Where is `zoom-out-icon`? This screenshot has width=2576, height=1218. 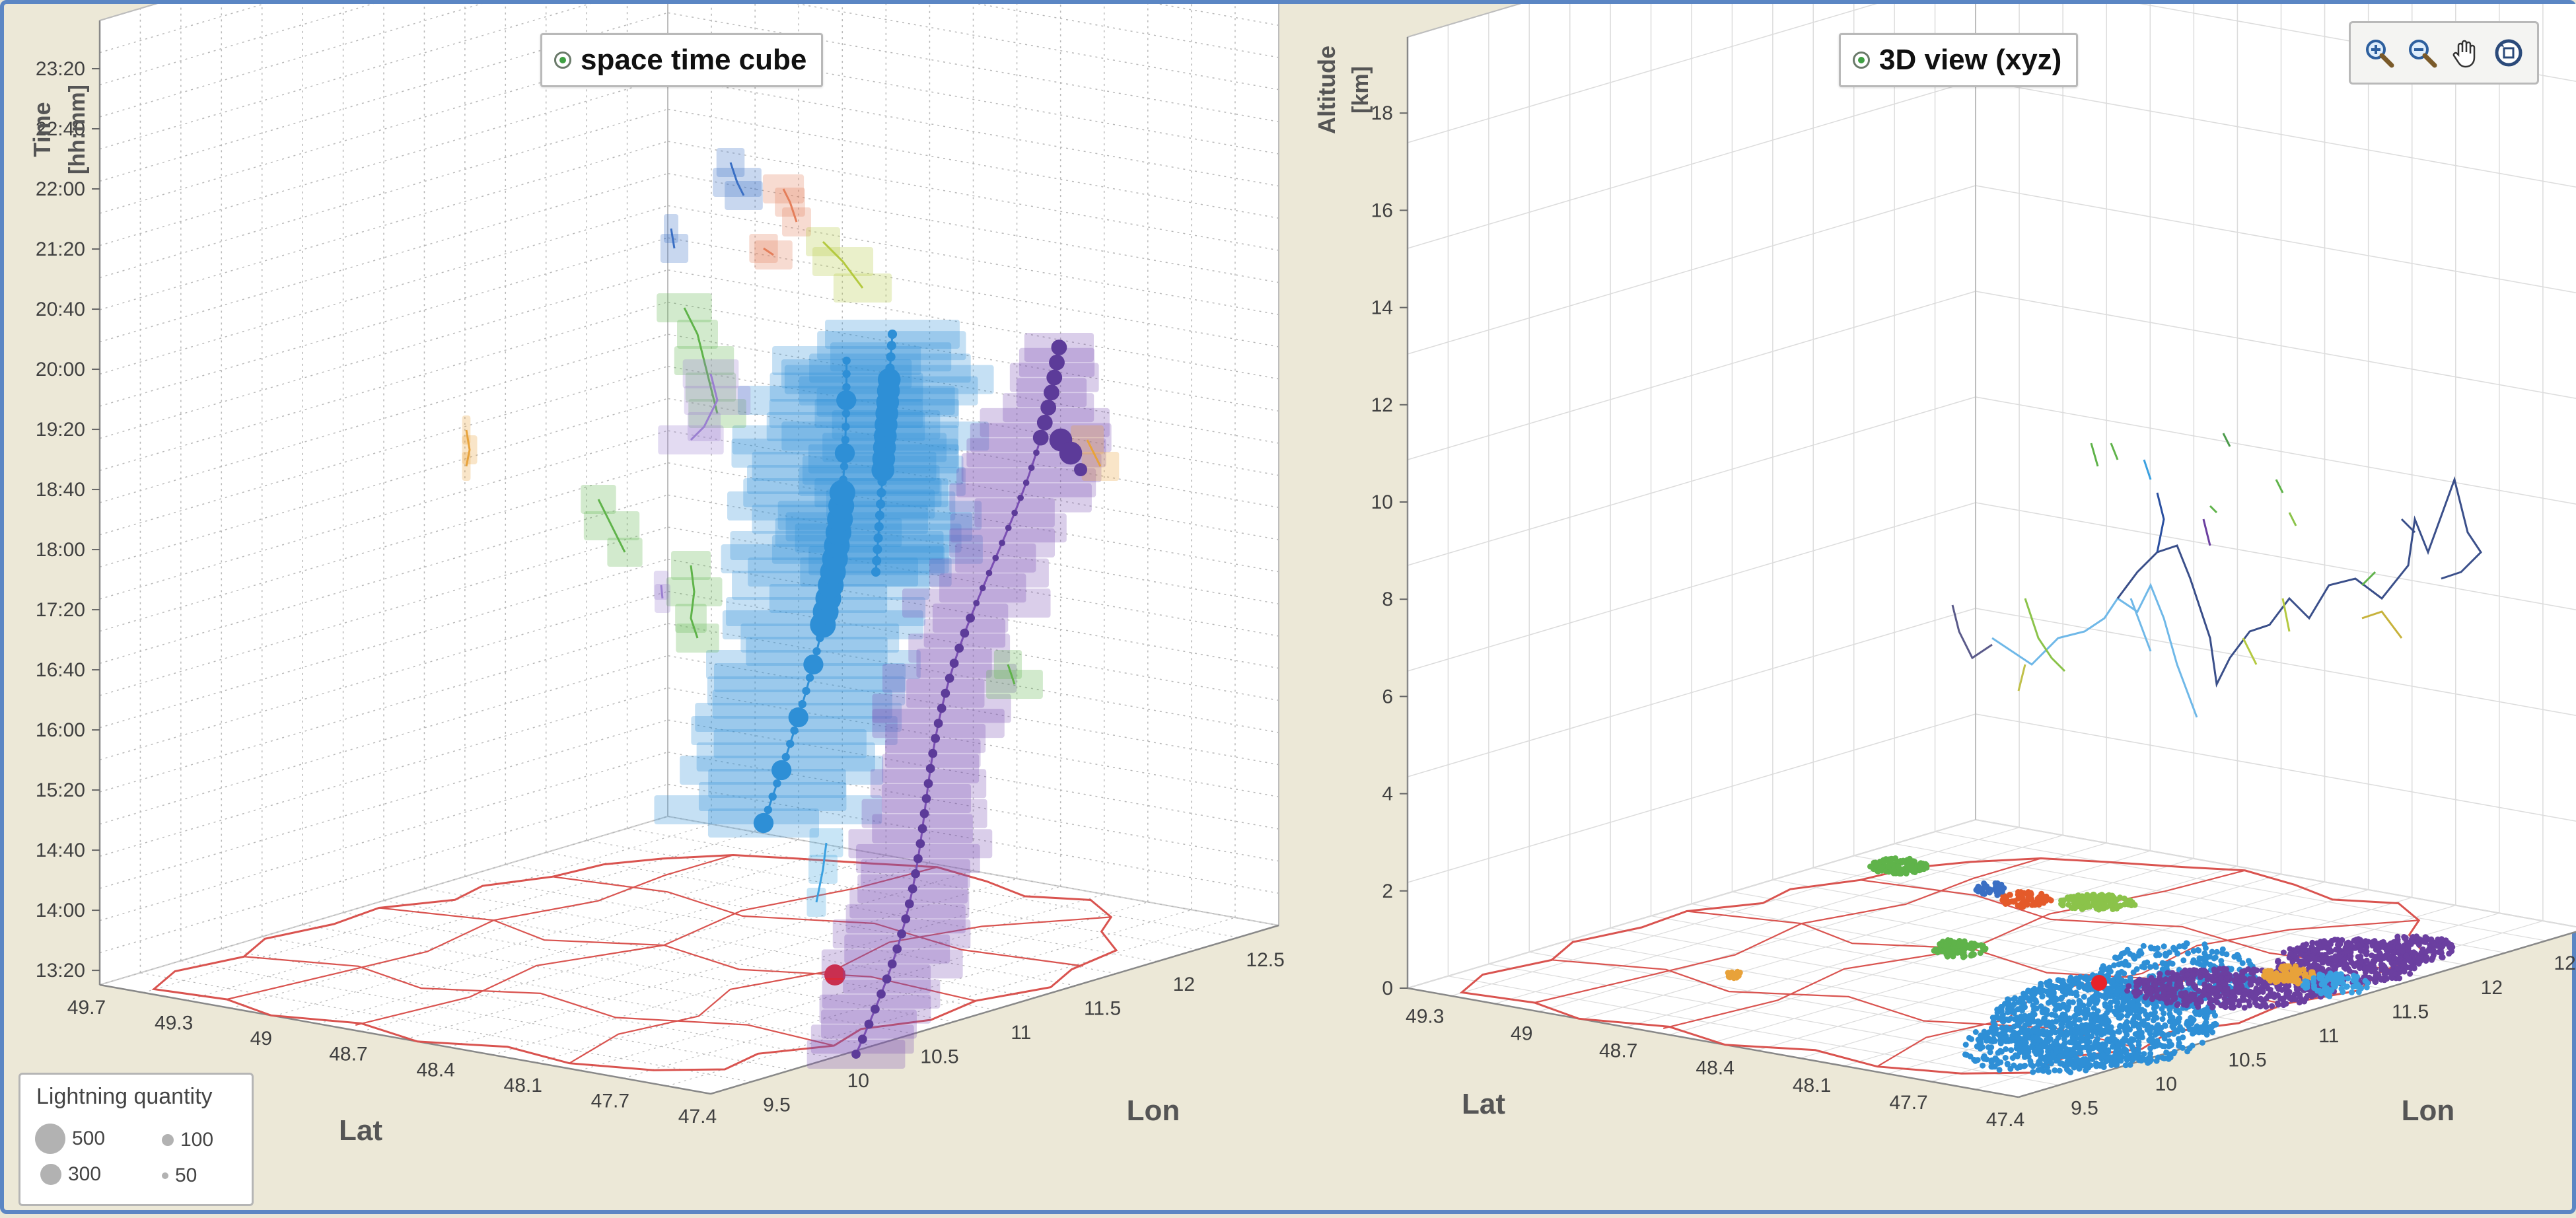
zoom-out-icon is located at coordinates (2422, 53).